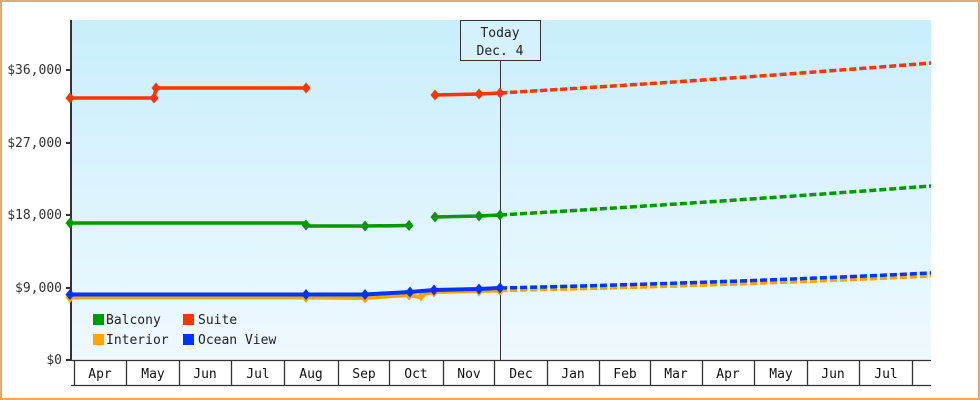 This screenshot has width=980, height=400. I want to click on today-marker: Today Dec. 4, so click(500, 190).